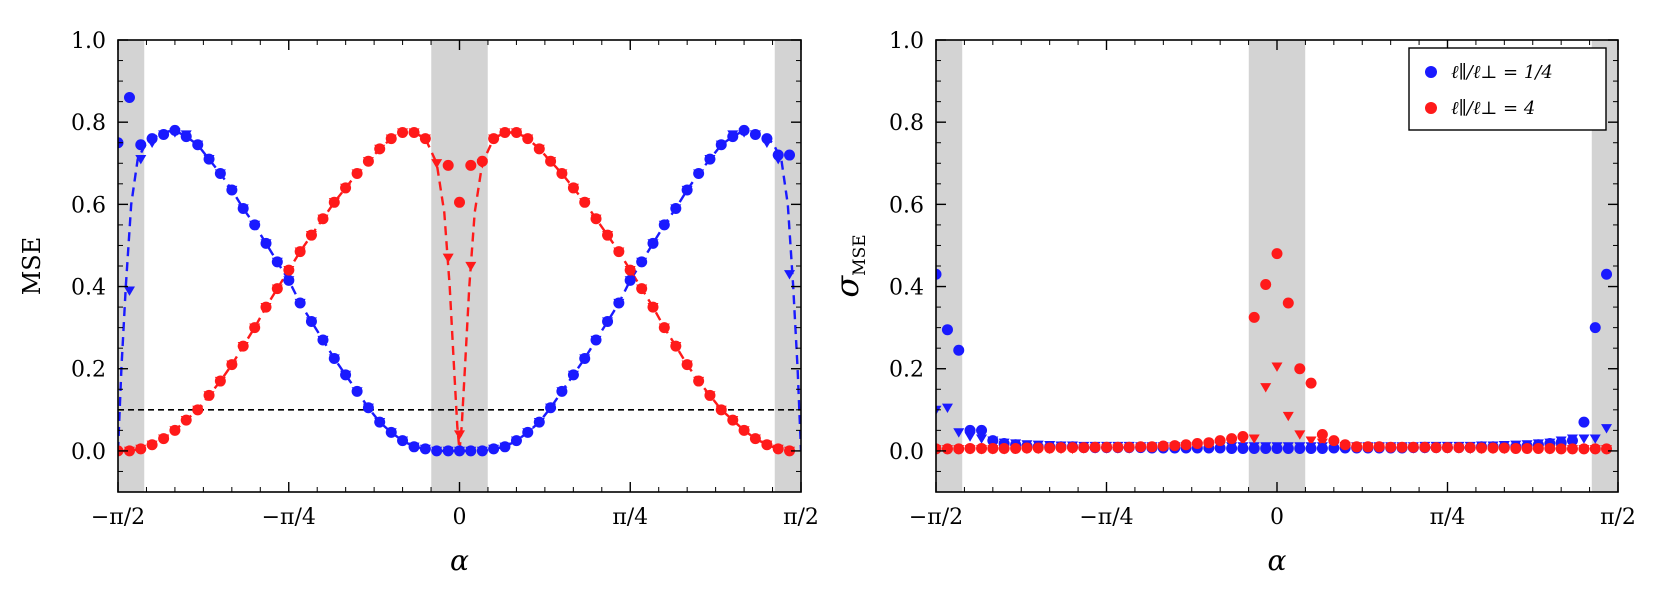  I want to click on x-tick-label: 0, so click(1277, 517).